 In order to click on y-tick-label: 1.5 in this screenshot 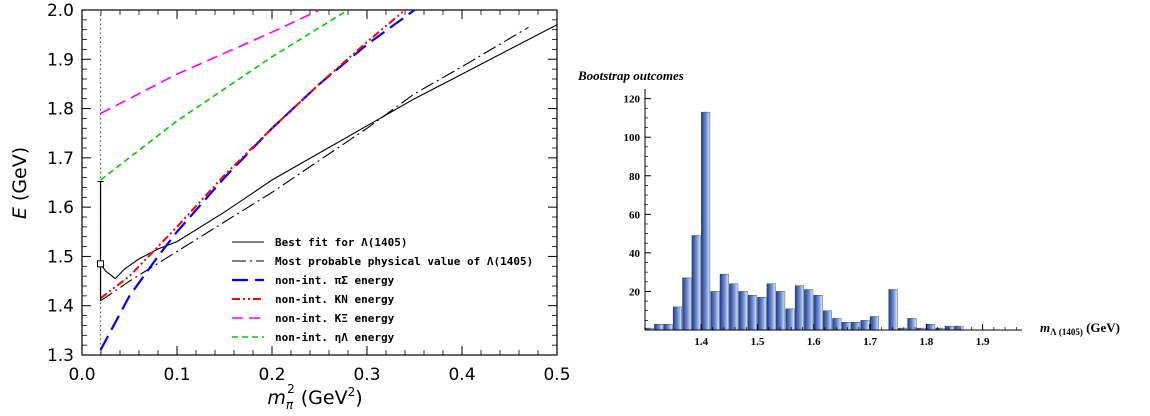, I will do `click(60, 257)`.